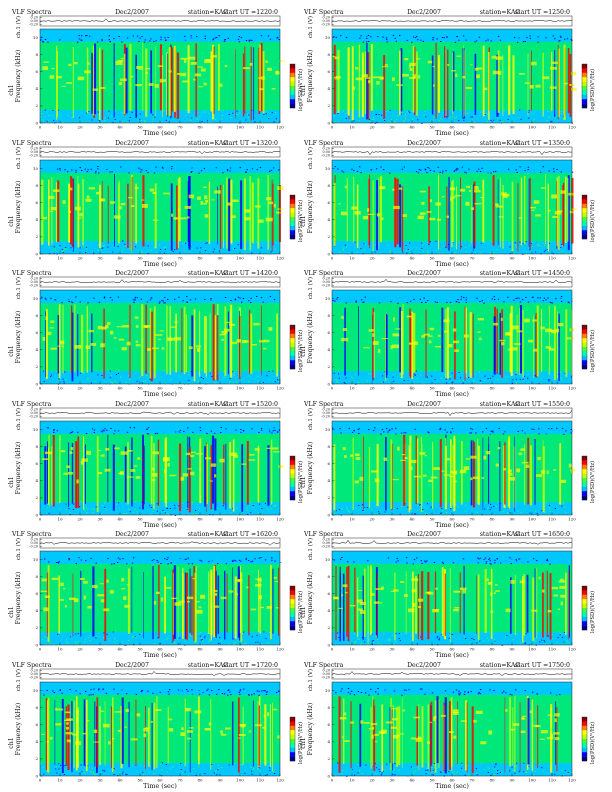 This screenshot has width=612, height=792. What do you see at coordinates (160, 337) in the screenshot?
I see `spectrogram-image` at bounding box center [160, 337].